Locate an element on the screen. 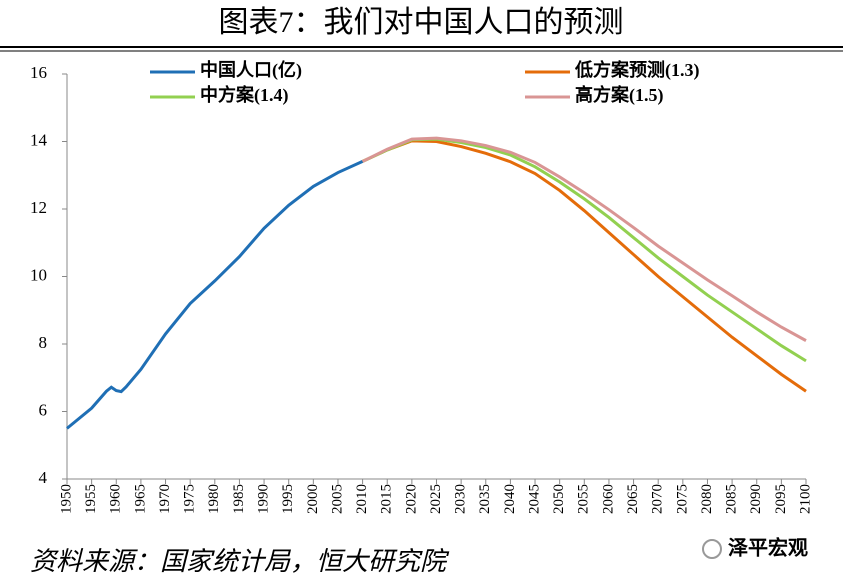  x-tick-label: 1980 is located at coordinates (214, 499).